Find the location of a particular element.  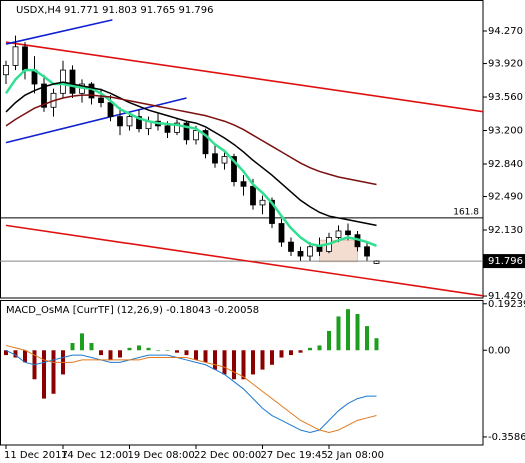

moving-average is located at coordinates (191, 140).